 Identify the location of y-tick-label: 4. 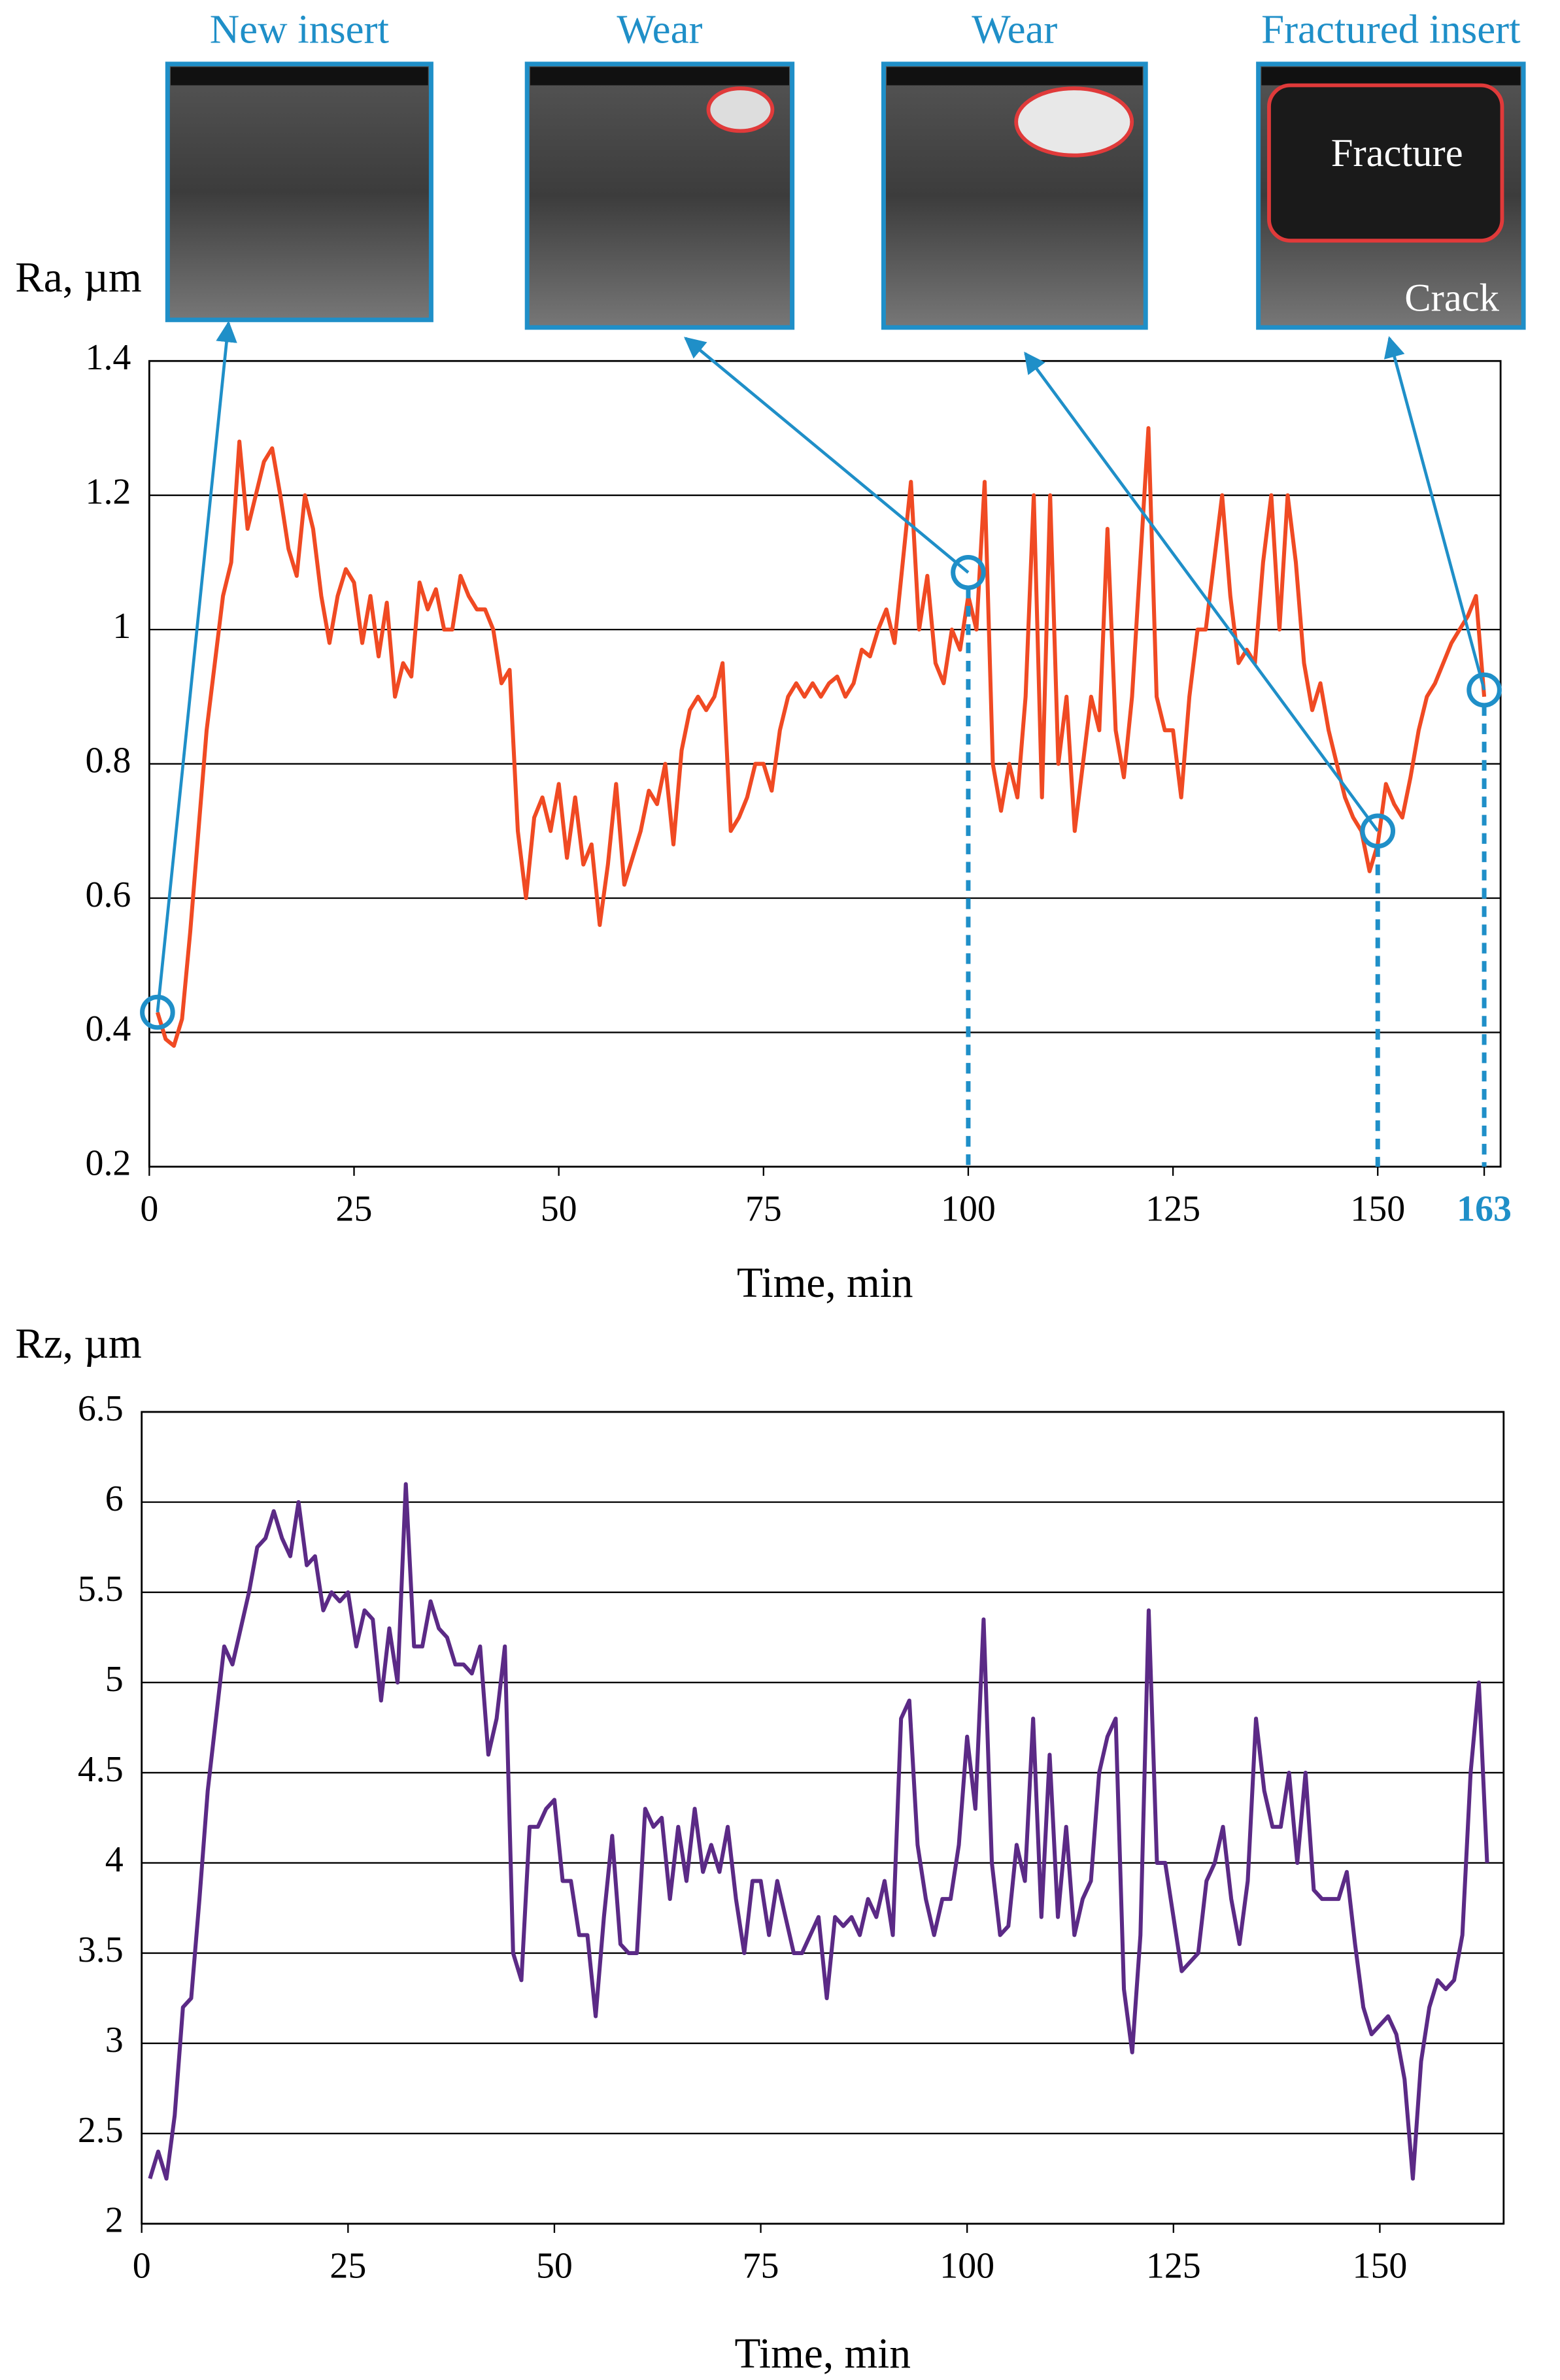
(114, 1859).